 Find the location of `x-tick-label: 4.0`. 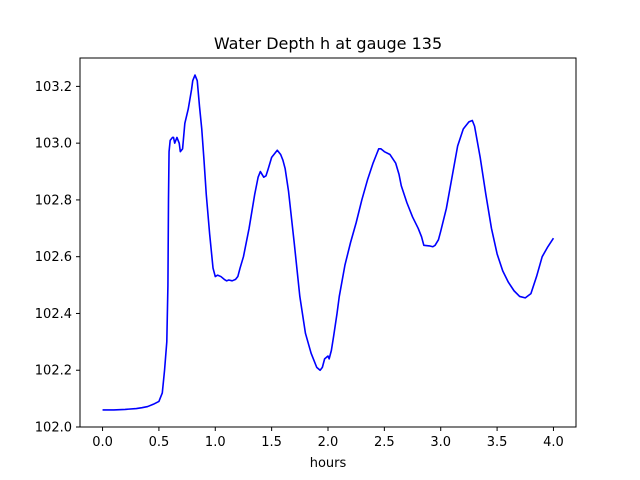

x-tick-label: 4.0 is located at coordinates (553, 442).